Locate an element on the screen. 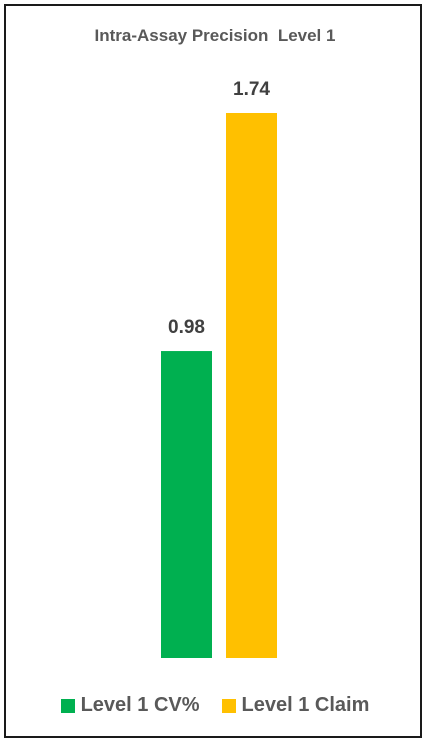  value-label-claim: 1.74 is located at coordinates (251, 89).